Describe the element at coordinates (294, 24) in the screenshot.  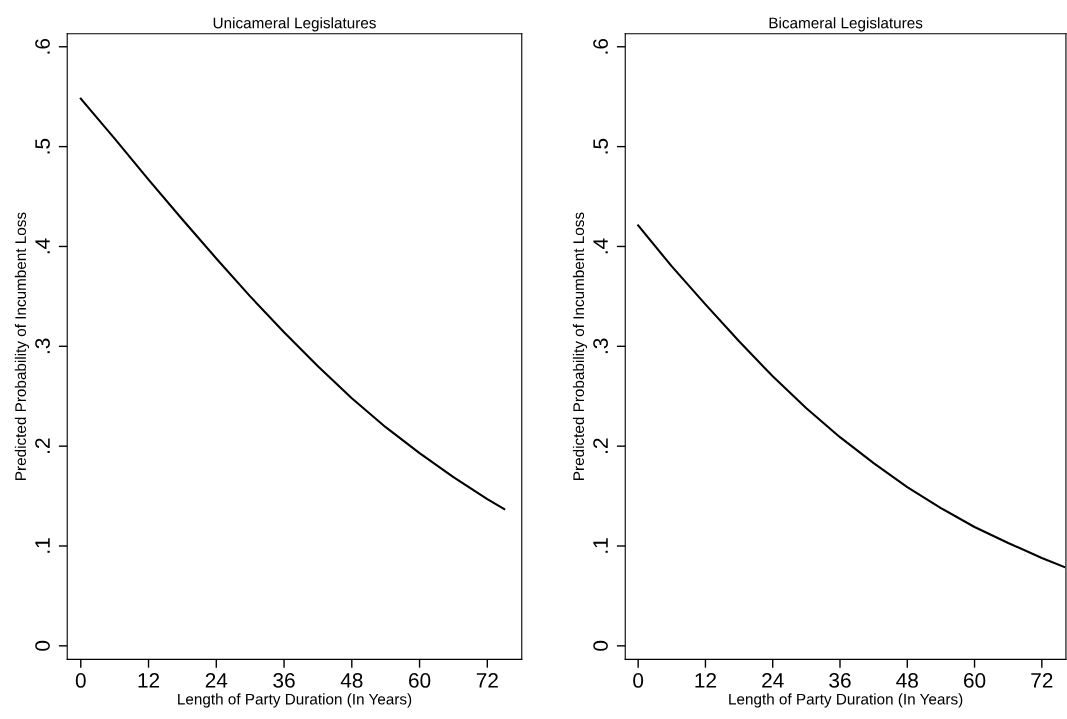
I see `chart-title: Unicameral Legislatures` at that location.